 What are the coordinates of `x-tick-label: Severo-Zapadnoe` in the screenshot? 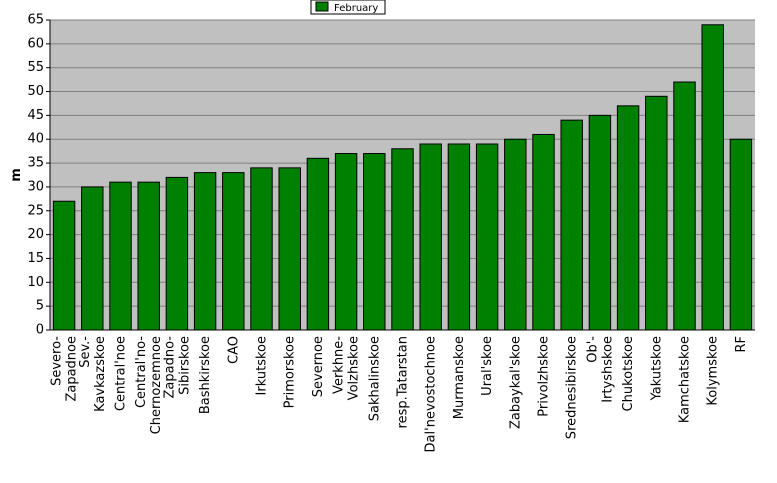 It's located at (65, 369).